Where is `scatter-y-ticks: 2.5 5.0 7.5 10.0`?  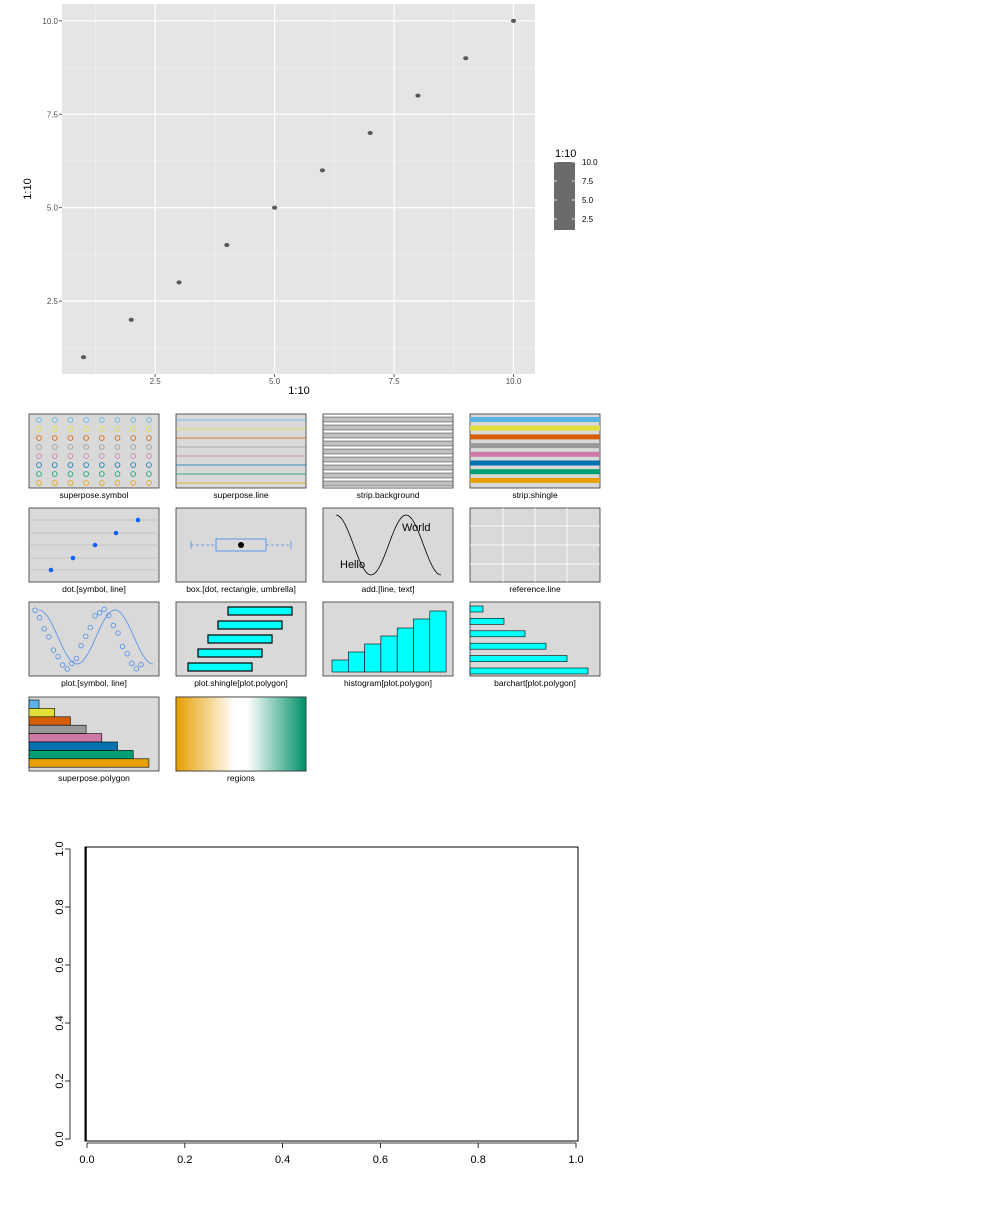 scatter-y-ticks: 2.5 5.0 7.5 10.0 is located at coordinates (52, 161).